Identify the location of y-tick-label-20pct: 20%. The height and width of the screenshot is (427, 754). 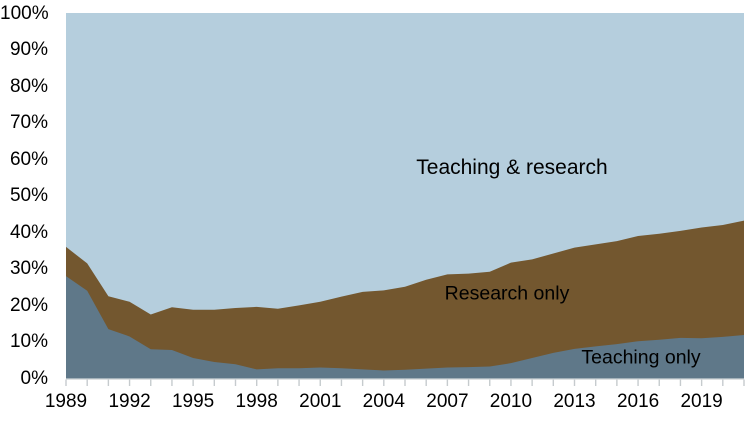
(28, 305).